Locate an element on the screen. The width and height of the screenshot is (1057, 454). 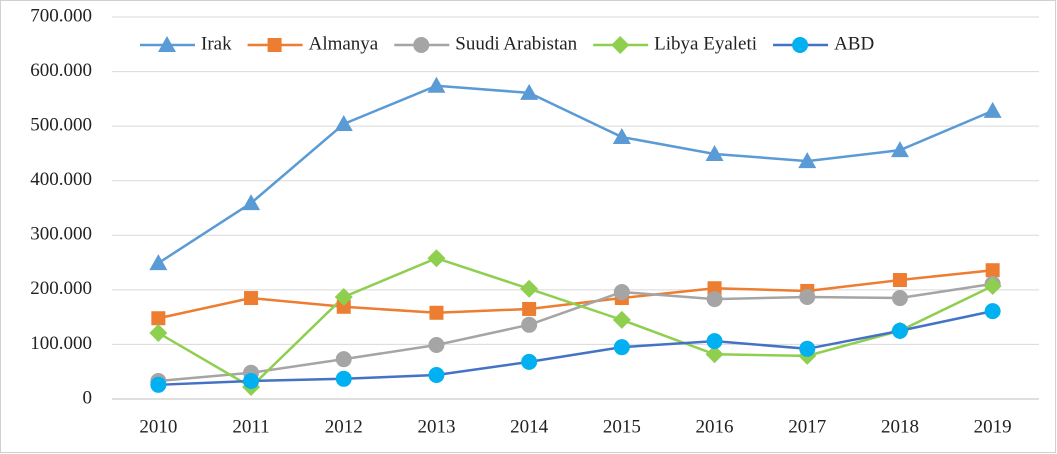
x-tick-label: 2010 is located at coordinates (158, 426).